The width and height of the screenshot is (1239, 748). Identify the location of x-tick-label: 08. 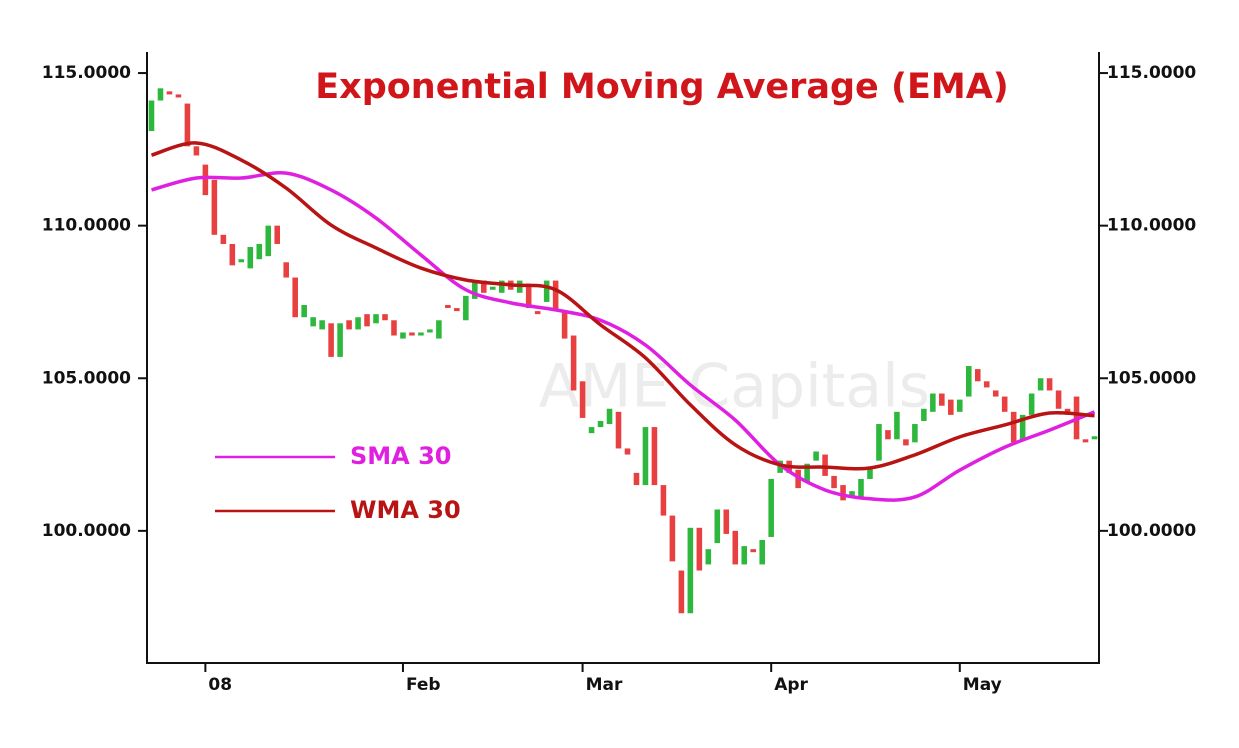
(220, 685).